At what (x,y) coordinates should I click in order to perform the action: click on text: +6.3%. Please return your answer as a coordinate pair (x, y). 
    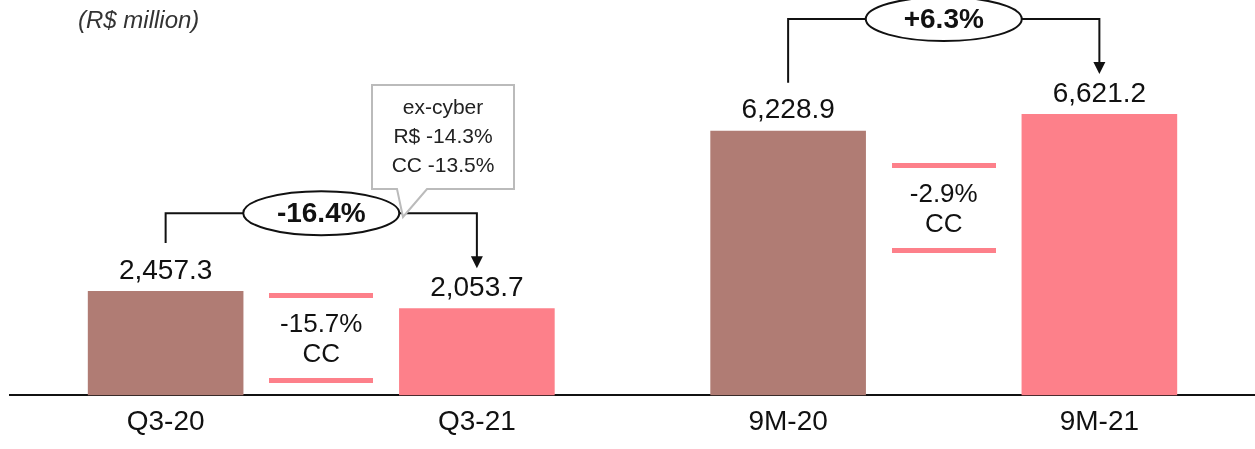
    Looking at the image, I should click on (943, 18).